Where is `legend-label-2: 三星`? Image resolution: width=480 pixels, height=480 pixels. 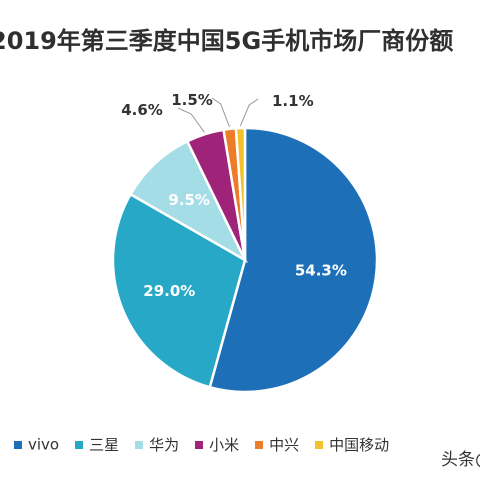 legend-label-2: 三星 is located at coordinates (104, 445).